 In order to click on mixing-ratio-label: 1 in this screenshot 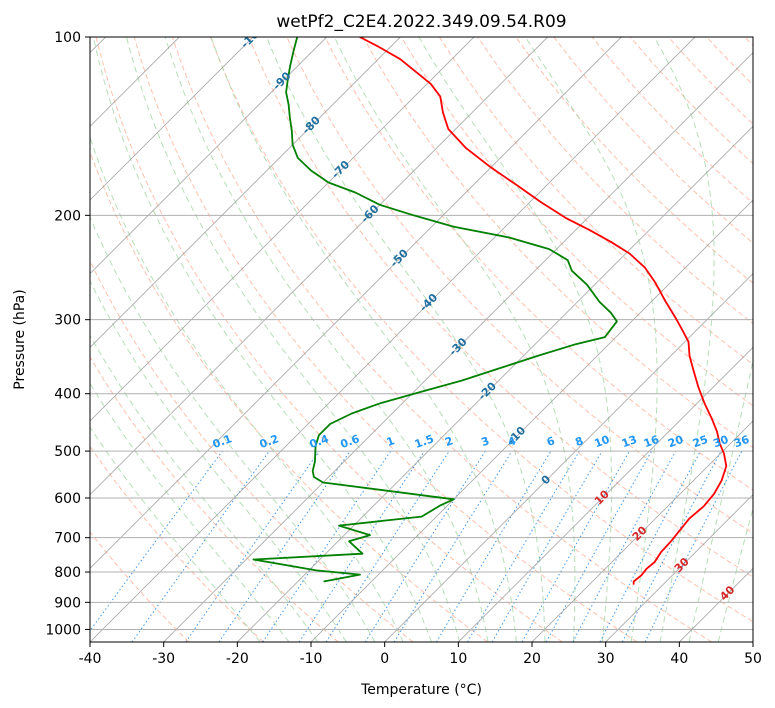, I will do `click(391, 441)`.